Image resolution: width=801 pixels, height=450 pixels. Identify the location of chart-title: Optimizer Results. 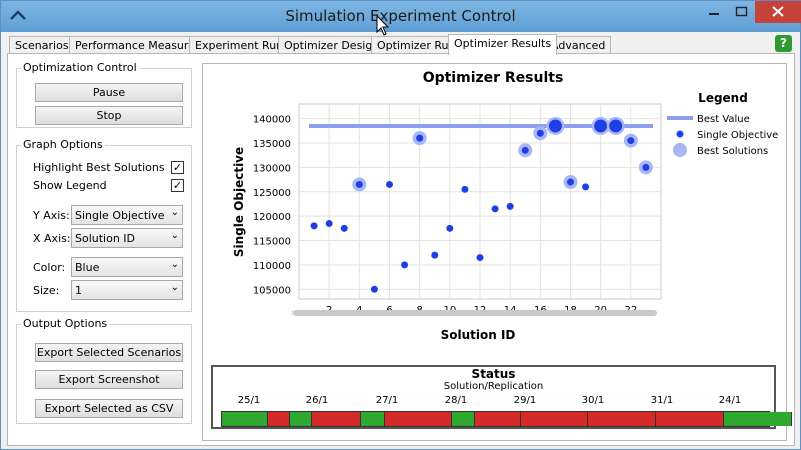
(493, 78).